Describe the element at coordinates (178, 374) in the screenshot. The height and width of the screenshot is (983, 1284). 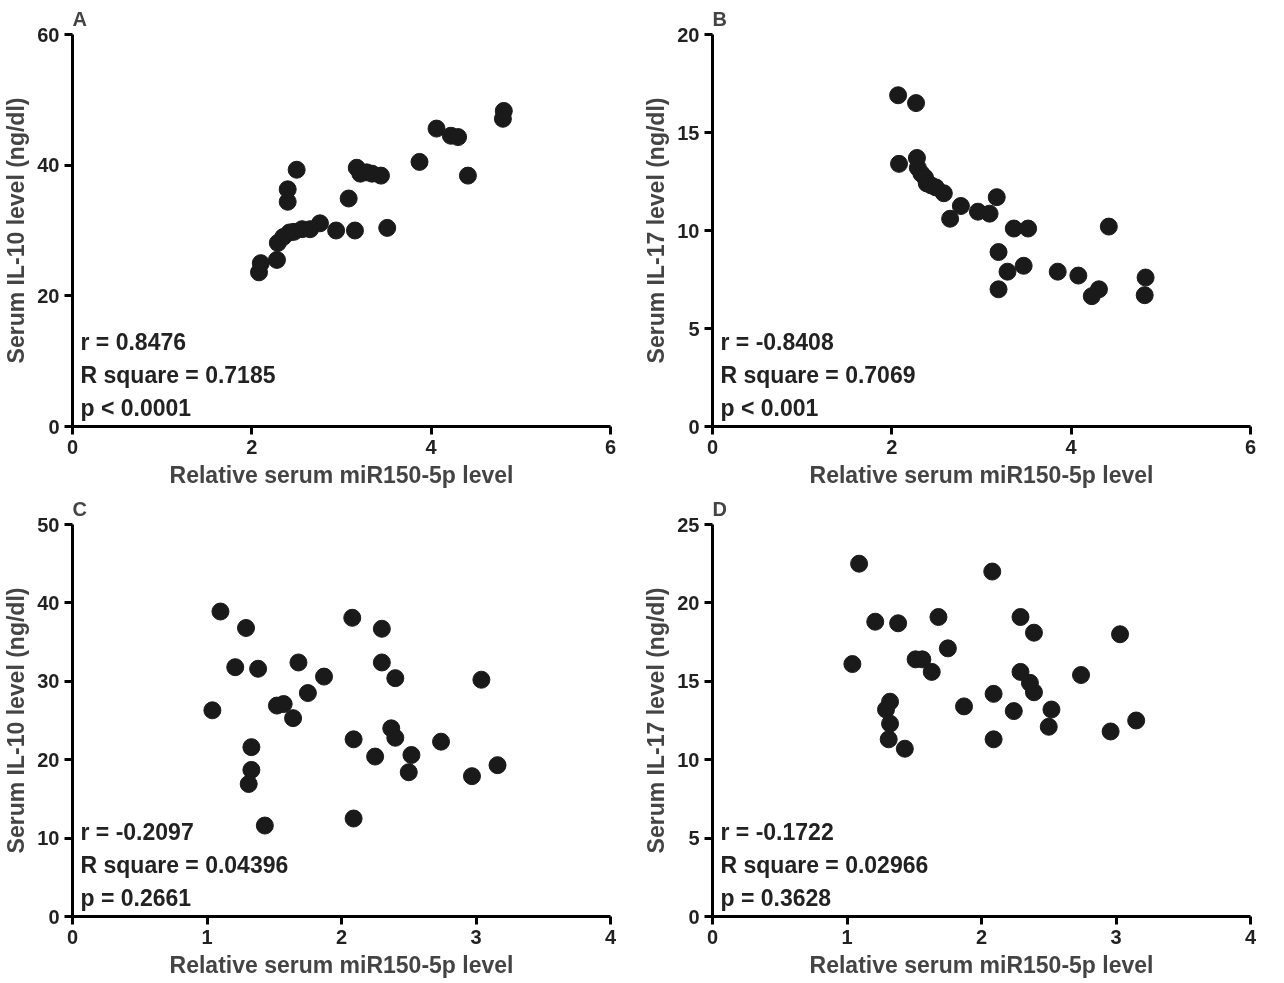
I see `annotation: R square = 0.7185` at that location.